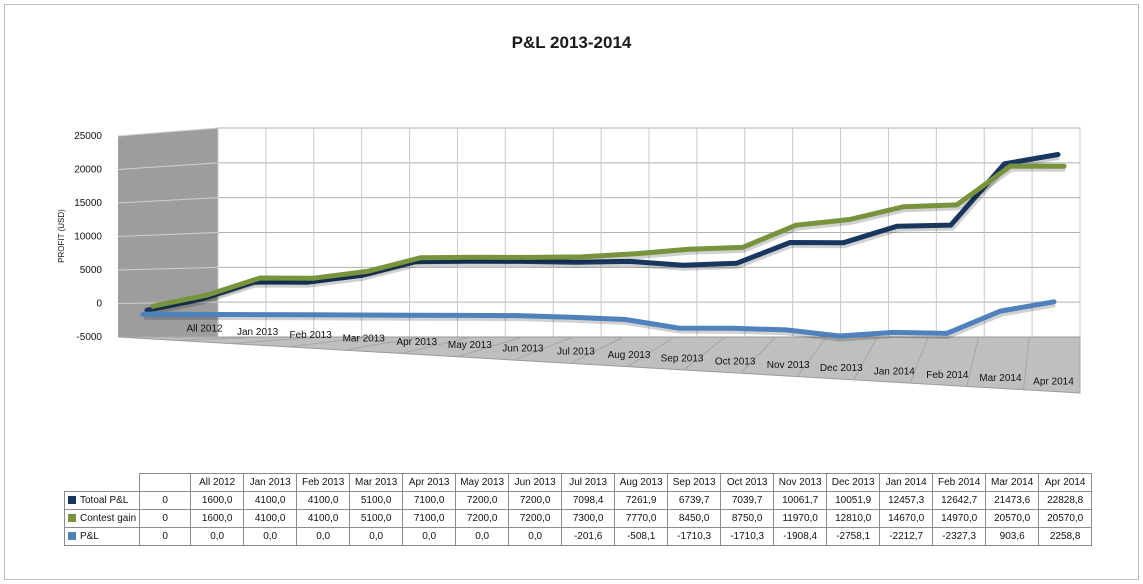 This screenshot has width=1143, height=584. What do you see at coordinates (588, 482) in the screenshot?
I see `table-column-header: Jul 2013` at bounding box center [588, 482].